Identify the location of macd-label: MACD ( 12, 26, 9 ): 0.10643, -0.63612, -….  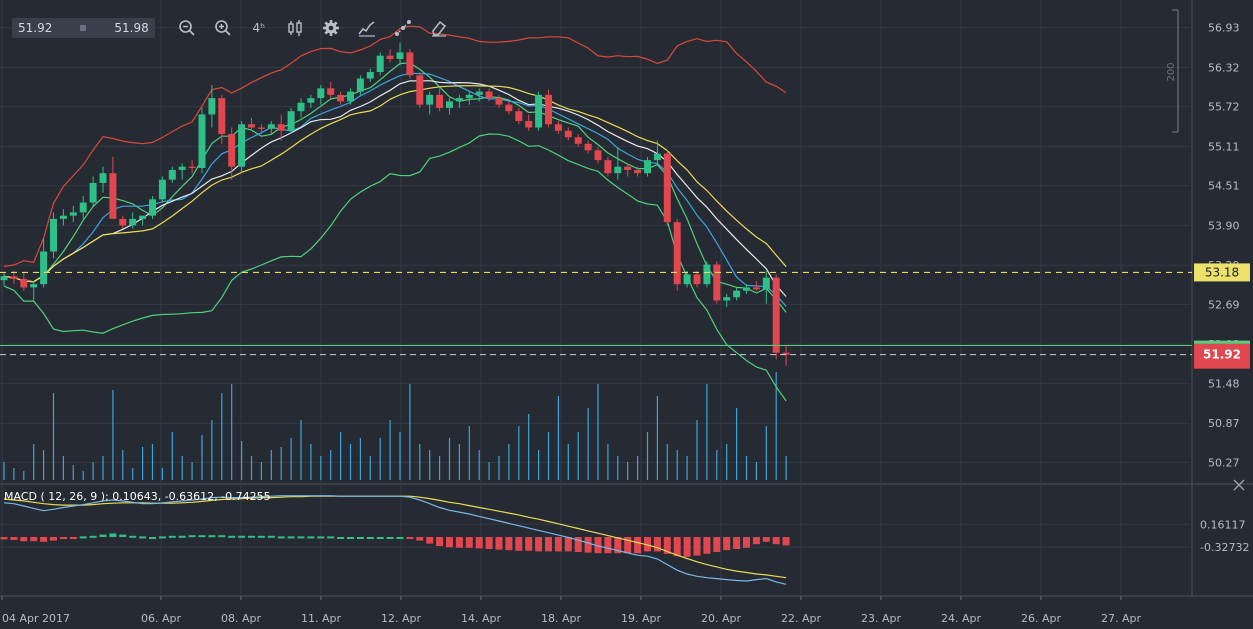
(137, 496).